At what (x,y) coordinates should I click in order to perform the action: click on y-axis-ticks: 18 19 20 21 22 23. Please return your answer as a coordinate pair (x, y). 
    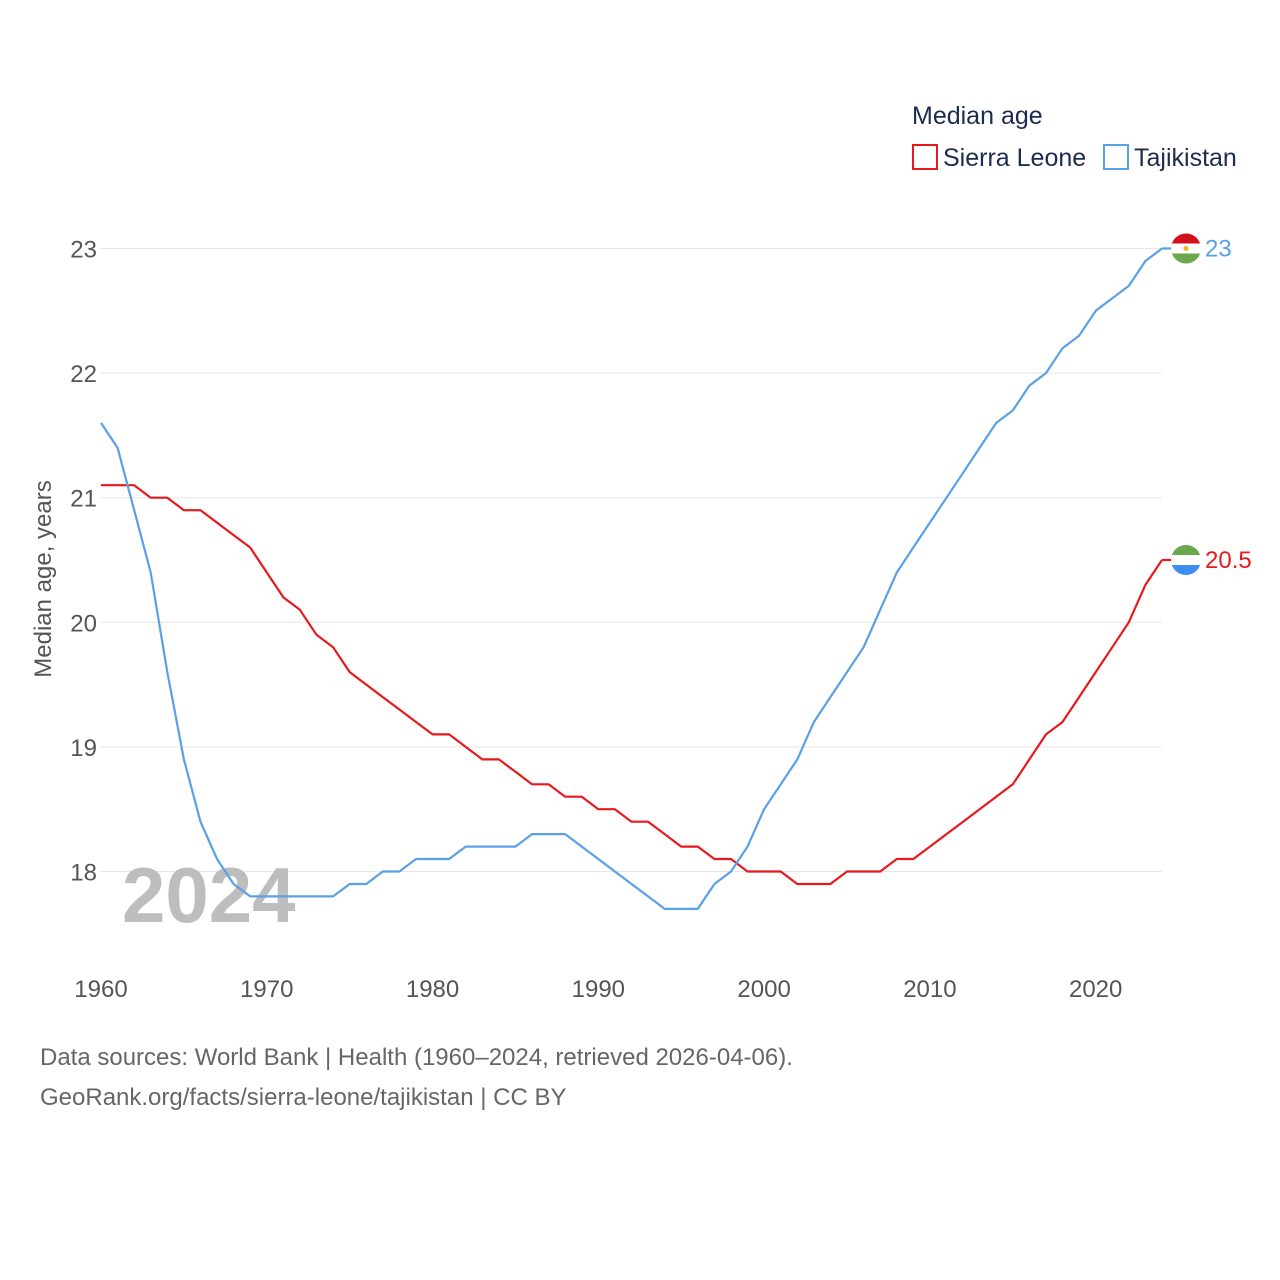
    Looking at the image, I should click on (83, 562).